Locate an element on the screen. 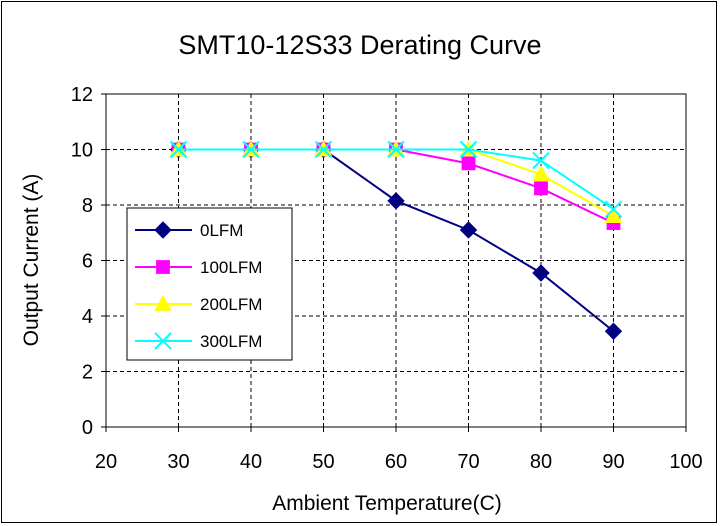 This screenshot has width=720, height=526. y-tick-label: 10 is located at coordinates (82, 151).